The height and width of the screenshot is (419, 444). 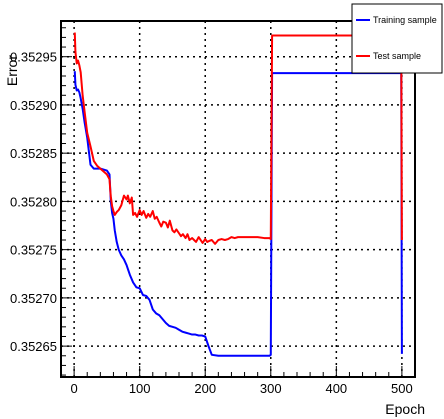 I want to click on legend-box, so click(x=397, y=38).